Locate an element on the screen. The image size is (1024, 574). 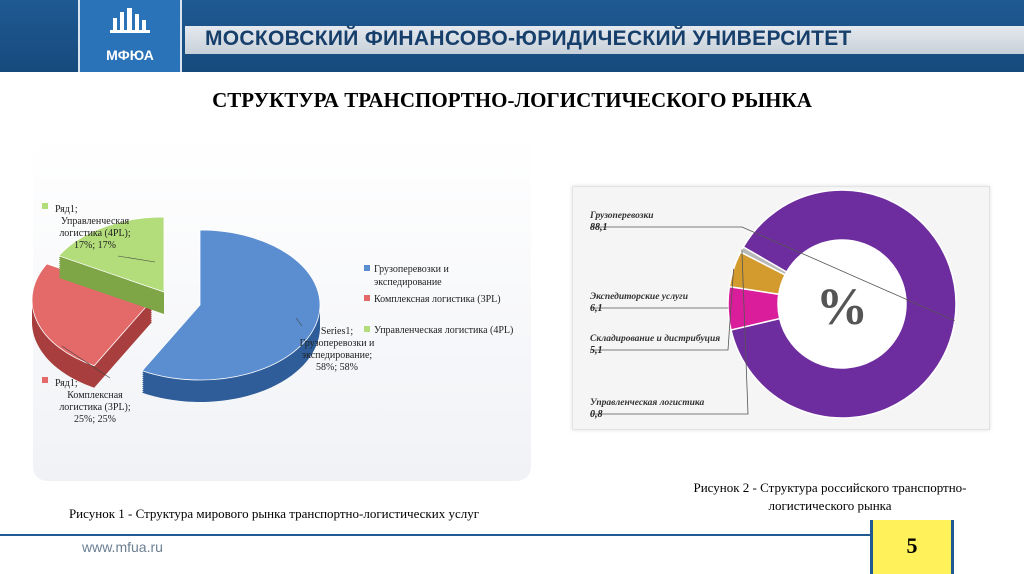
chart1-data-label-blue-2: экспедирование; is located at coordinates (337, 355).